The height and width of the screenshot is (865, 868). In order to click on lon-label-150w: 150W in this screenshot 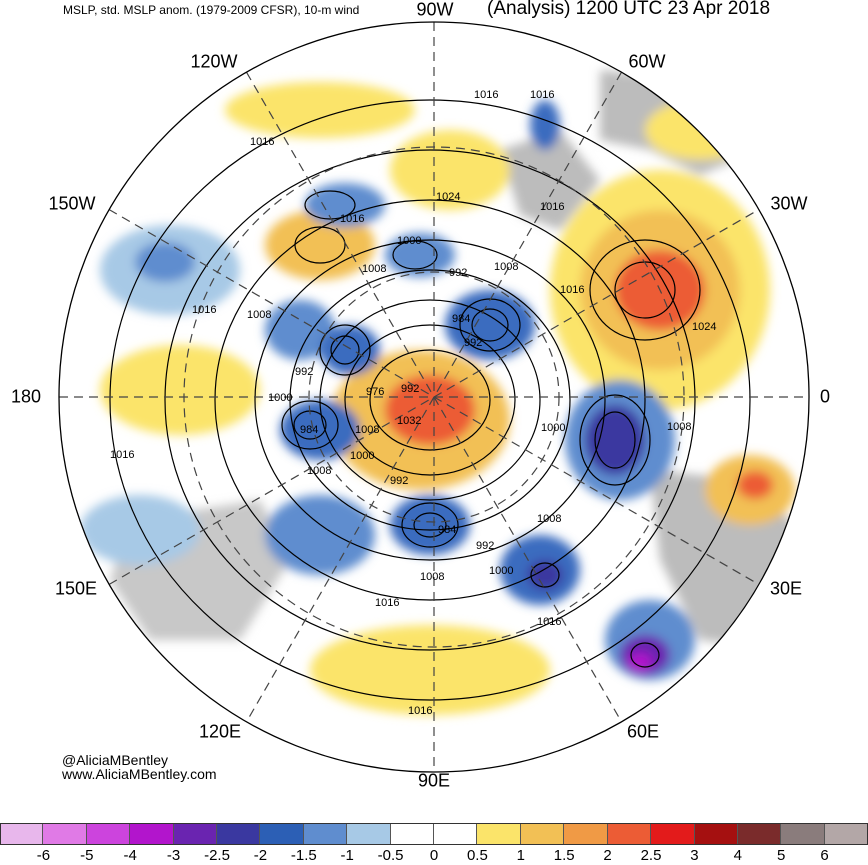, I will do `click(72, 203)`.